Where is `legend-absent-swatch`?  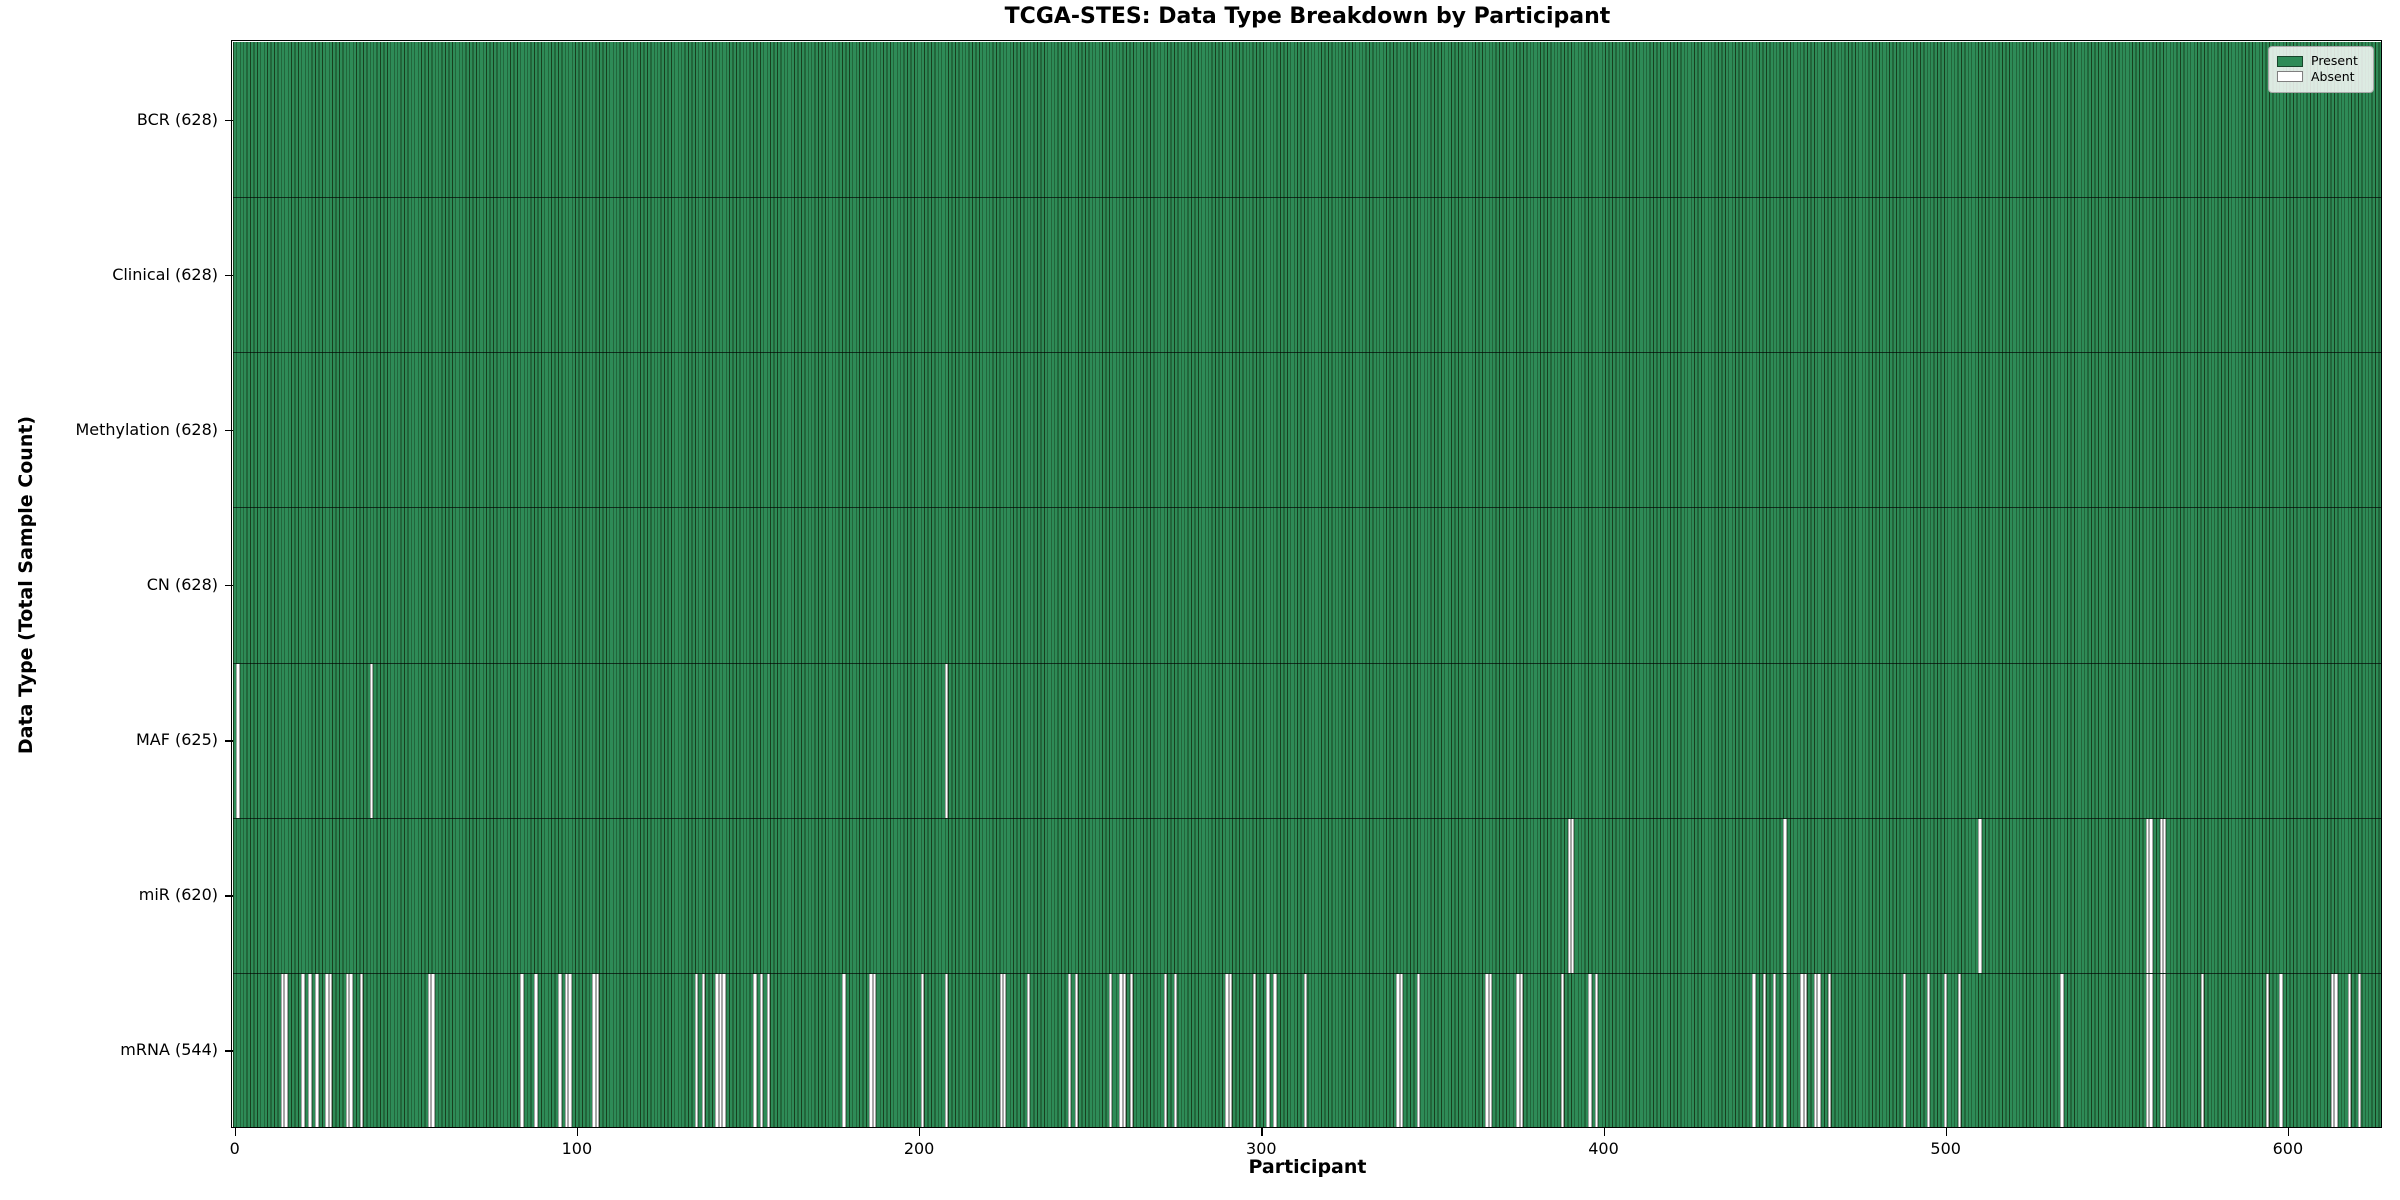 legend-absent-swatch is located at coordinates (2290, 77).